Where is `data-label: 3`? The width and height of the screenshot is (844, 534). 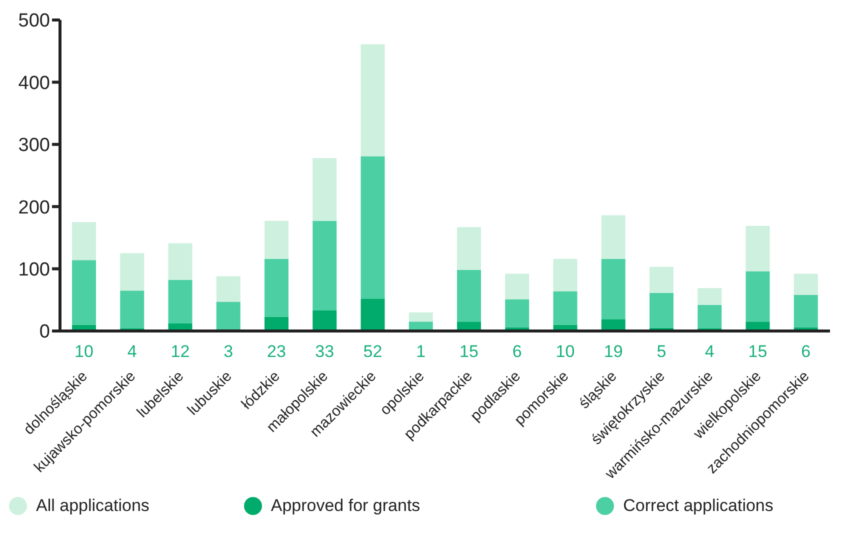
data-label: 3 is located at coordinates (229, 351).